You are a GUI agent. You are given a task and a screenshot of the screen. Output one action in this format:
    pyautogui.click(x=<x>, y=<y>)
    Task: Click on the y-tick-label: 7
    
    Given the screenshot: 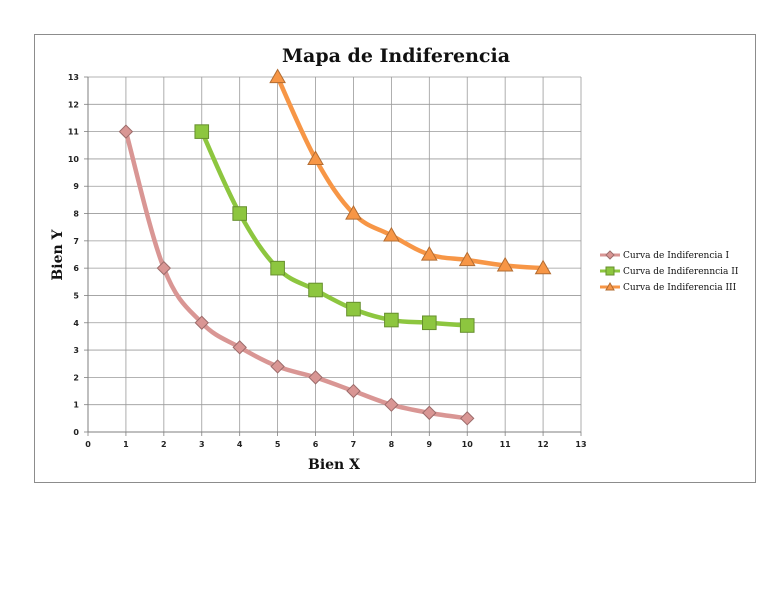 What is the action you would take?
    pyautogui.click(x=76, y=241)
    